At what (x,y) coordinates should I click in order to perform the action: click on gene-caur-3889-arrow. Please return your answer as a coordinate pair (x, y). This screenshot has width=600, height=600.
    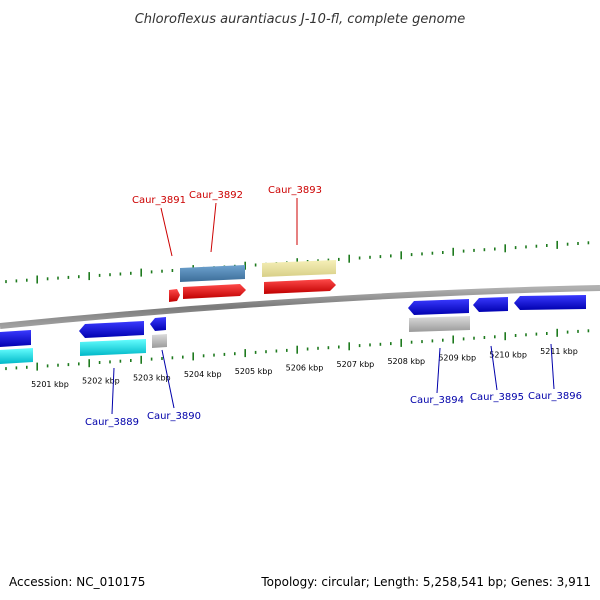
    Looking at the image, I should click on (111, 329).